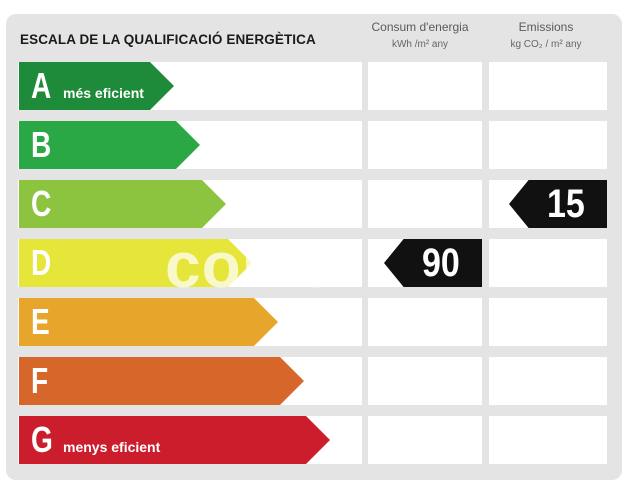  I want to click on rating-letter: B, so click(41, 144).